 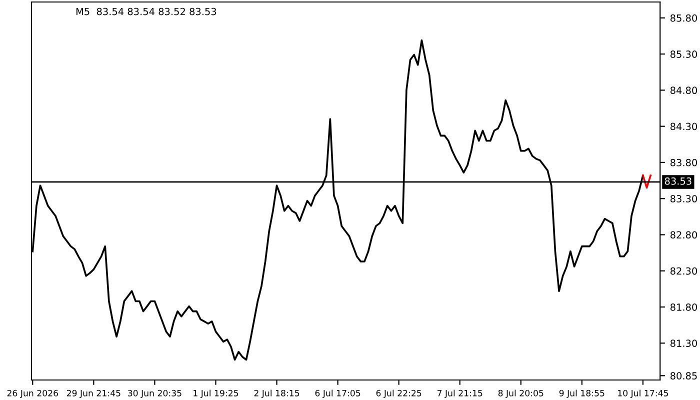 I want to click on x-tick-label: 1 Jul 19:25, so click(x=216, y=394).